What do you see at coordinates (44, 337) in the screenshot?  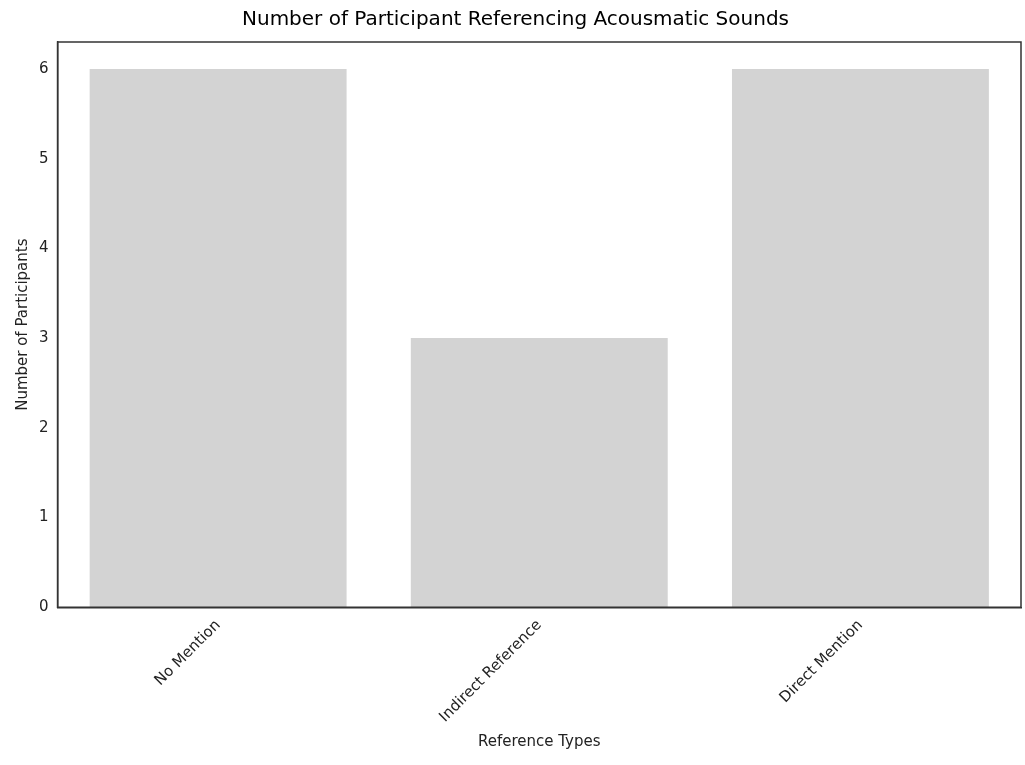 I see `y-tick-label: 3` at bounding box center [44, 337].